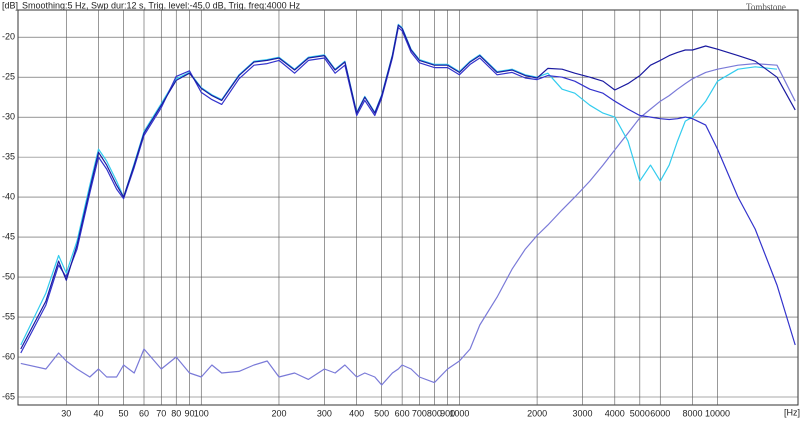  What do you see at coordinates (356, 413) in the screenshot?
I see `x-tick-label: 400` at bounding box center [356, 413].